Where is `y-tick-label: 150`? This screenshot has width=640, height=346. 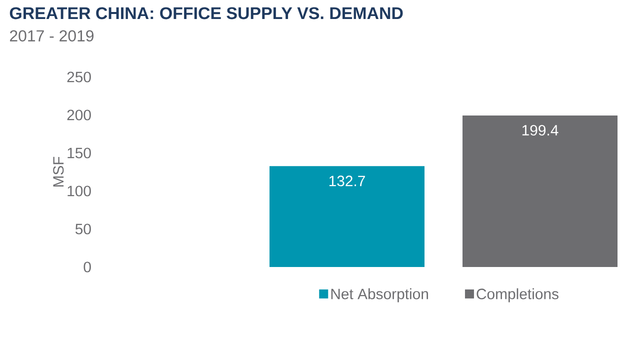 y-tick-label: 150 is located at coordinates (79, 153).